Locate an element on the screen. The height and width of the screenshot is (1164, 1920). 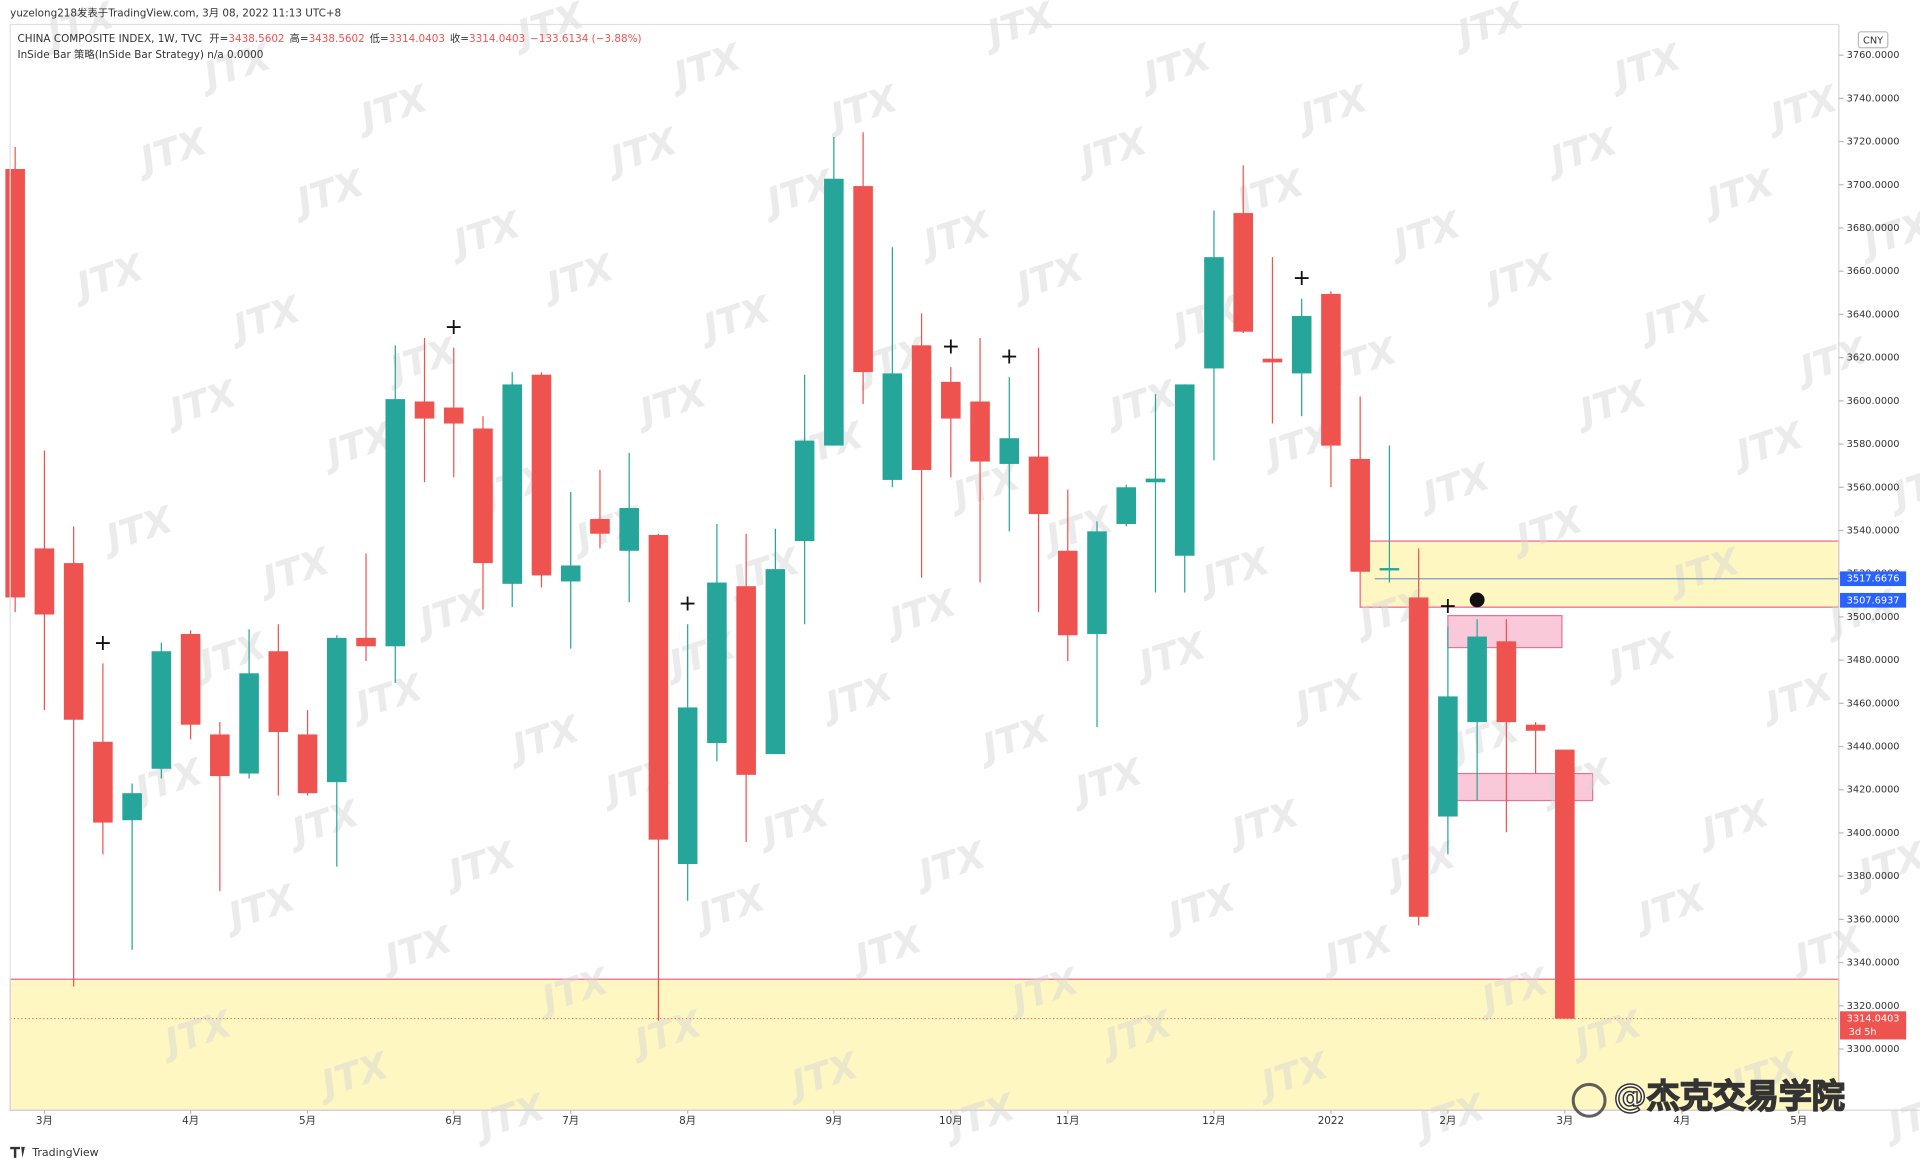
x-tick-label: 7月 is located at coordinates (570, 1121).